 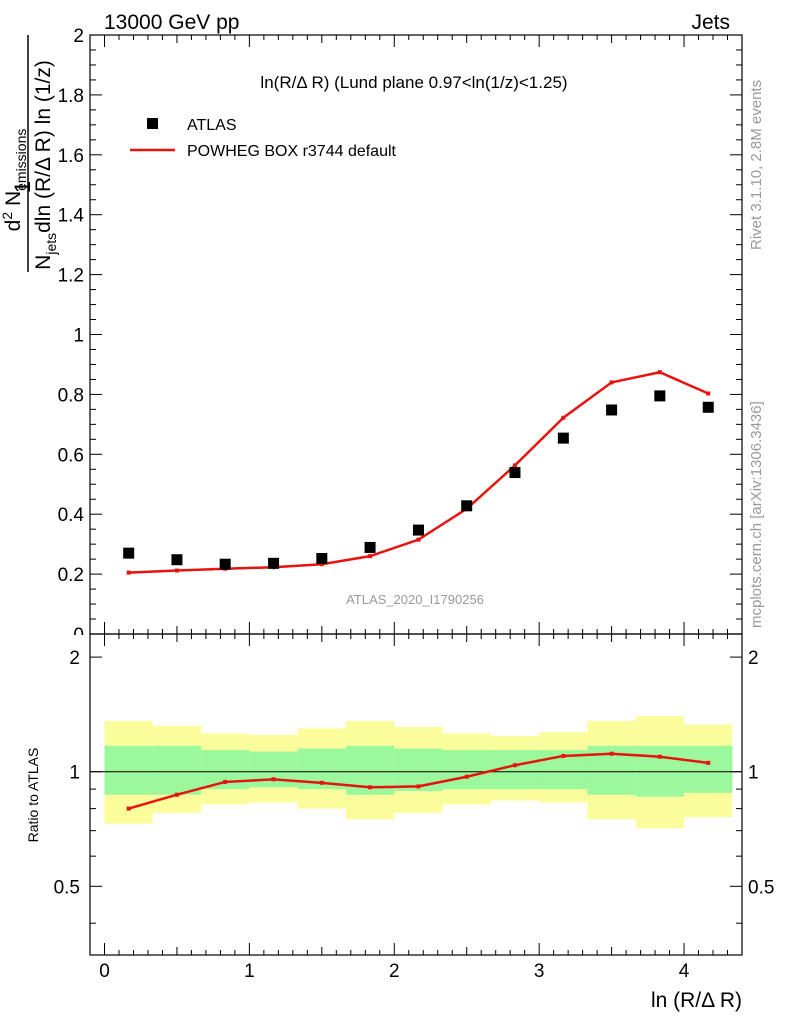 I want to click on y-label-denom-text: Njetsdln (R/Δ R) ln (1/z), so click(x=45, y=165).